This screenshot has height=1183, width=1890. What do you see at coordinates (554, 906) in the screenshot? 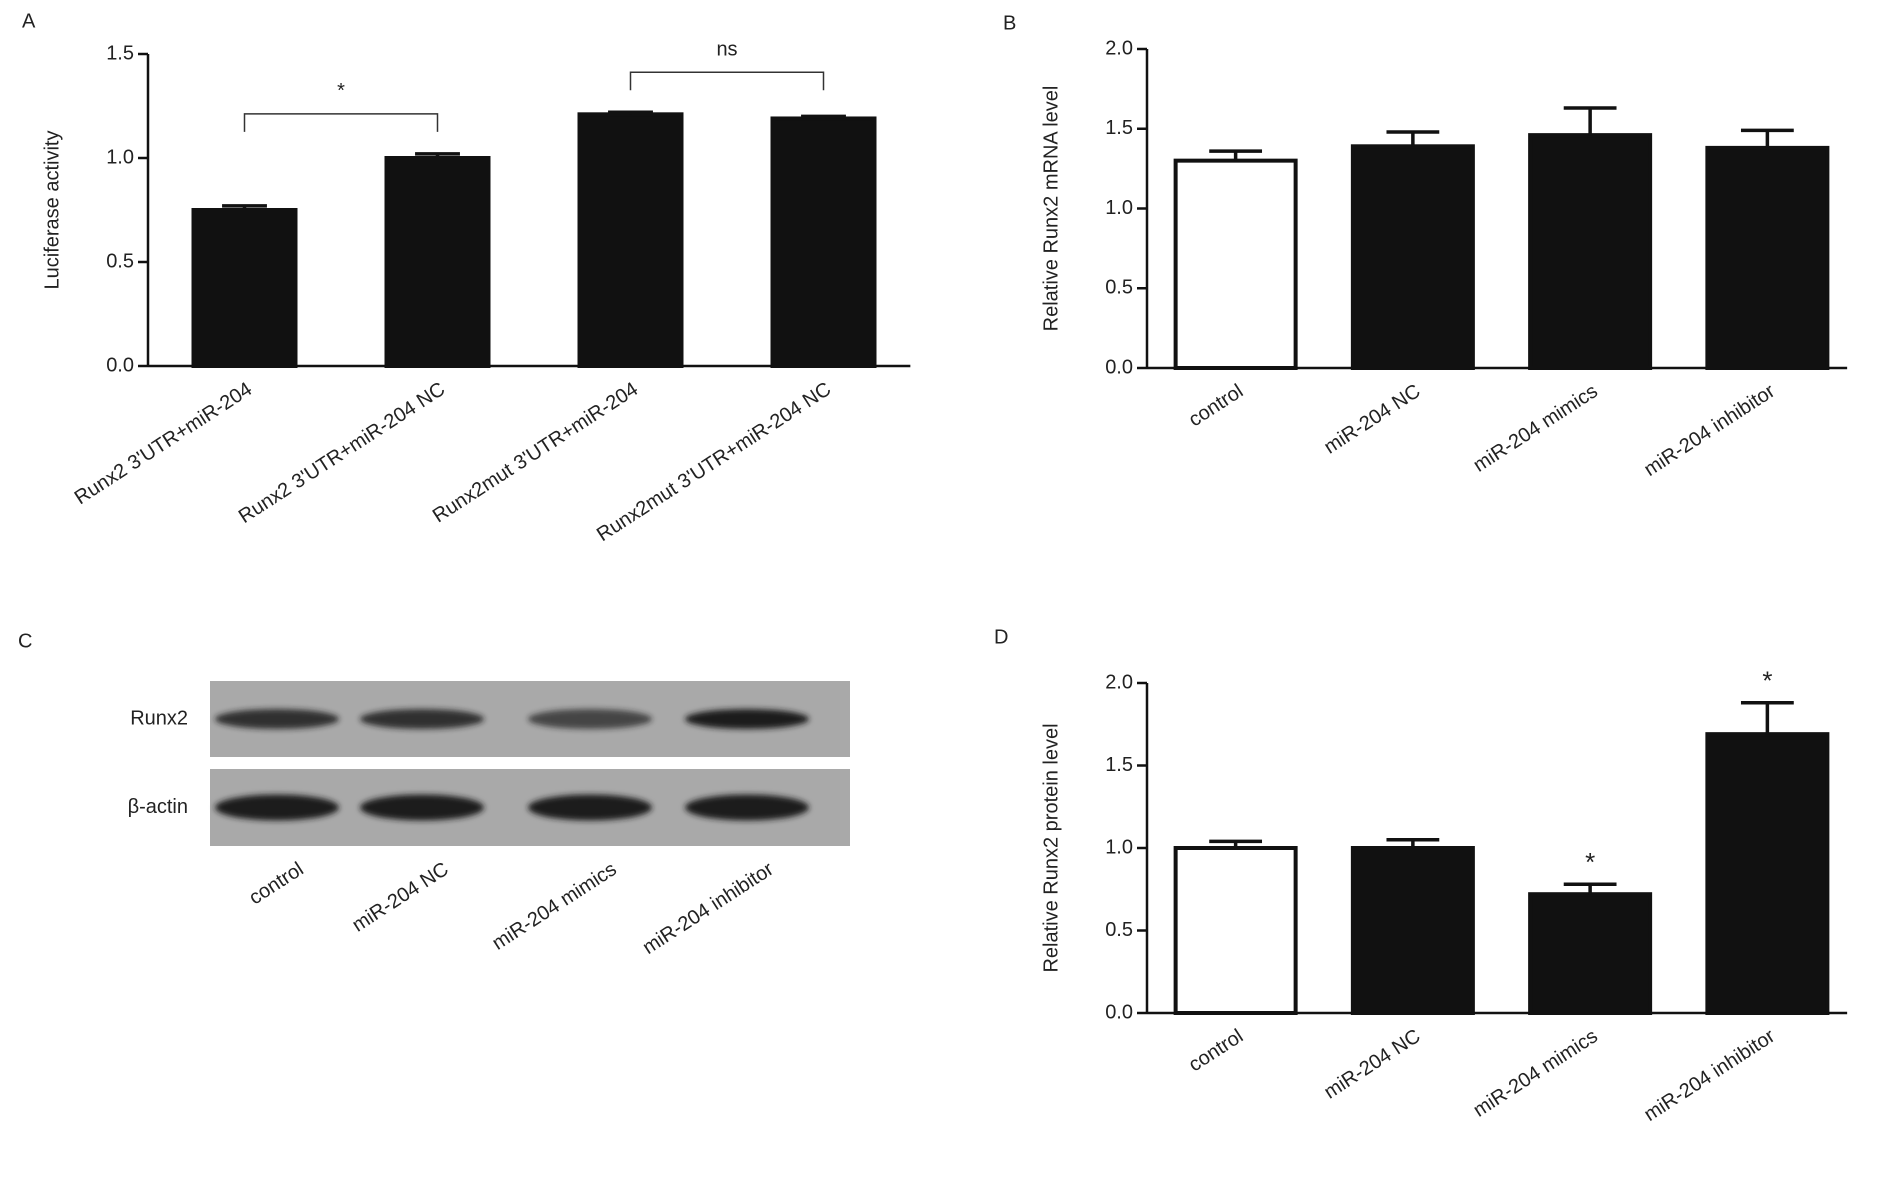
I see `lane-label: miR-204 mimics` at bounding box center [554, 906].